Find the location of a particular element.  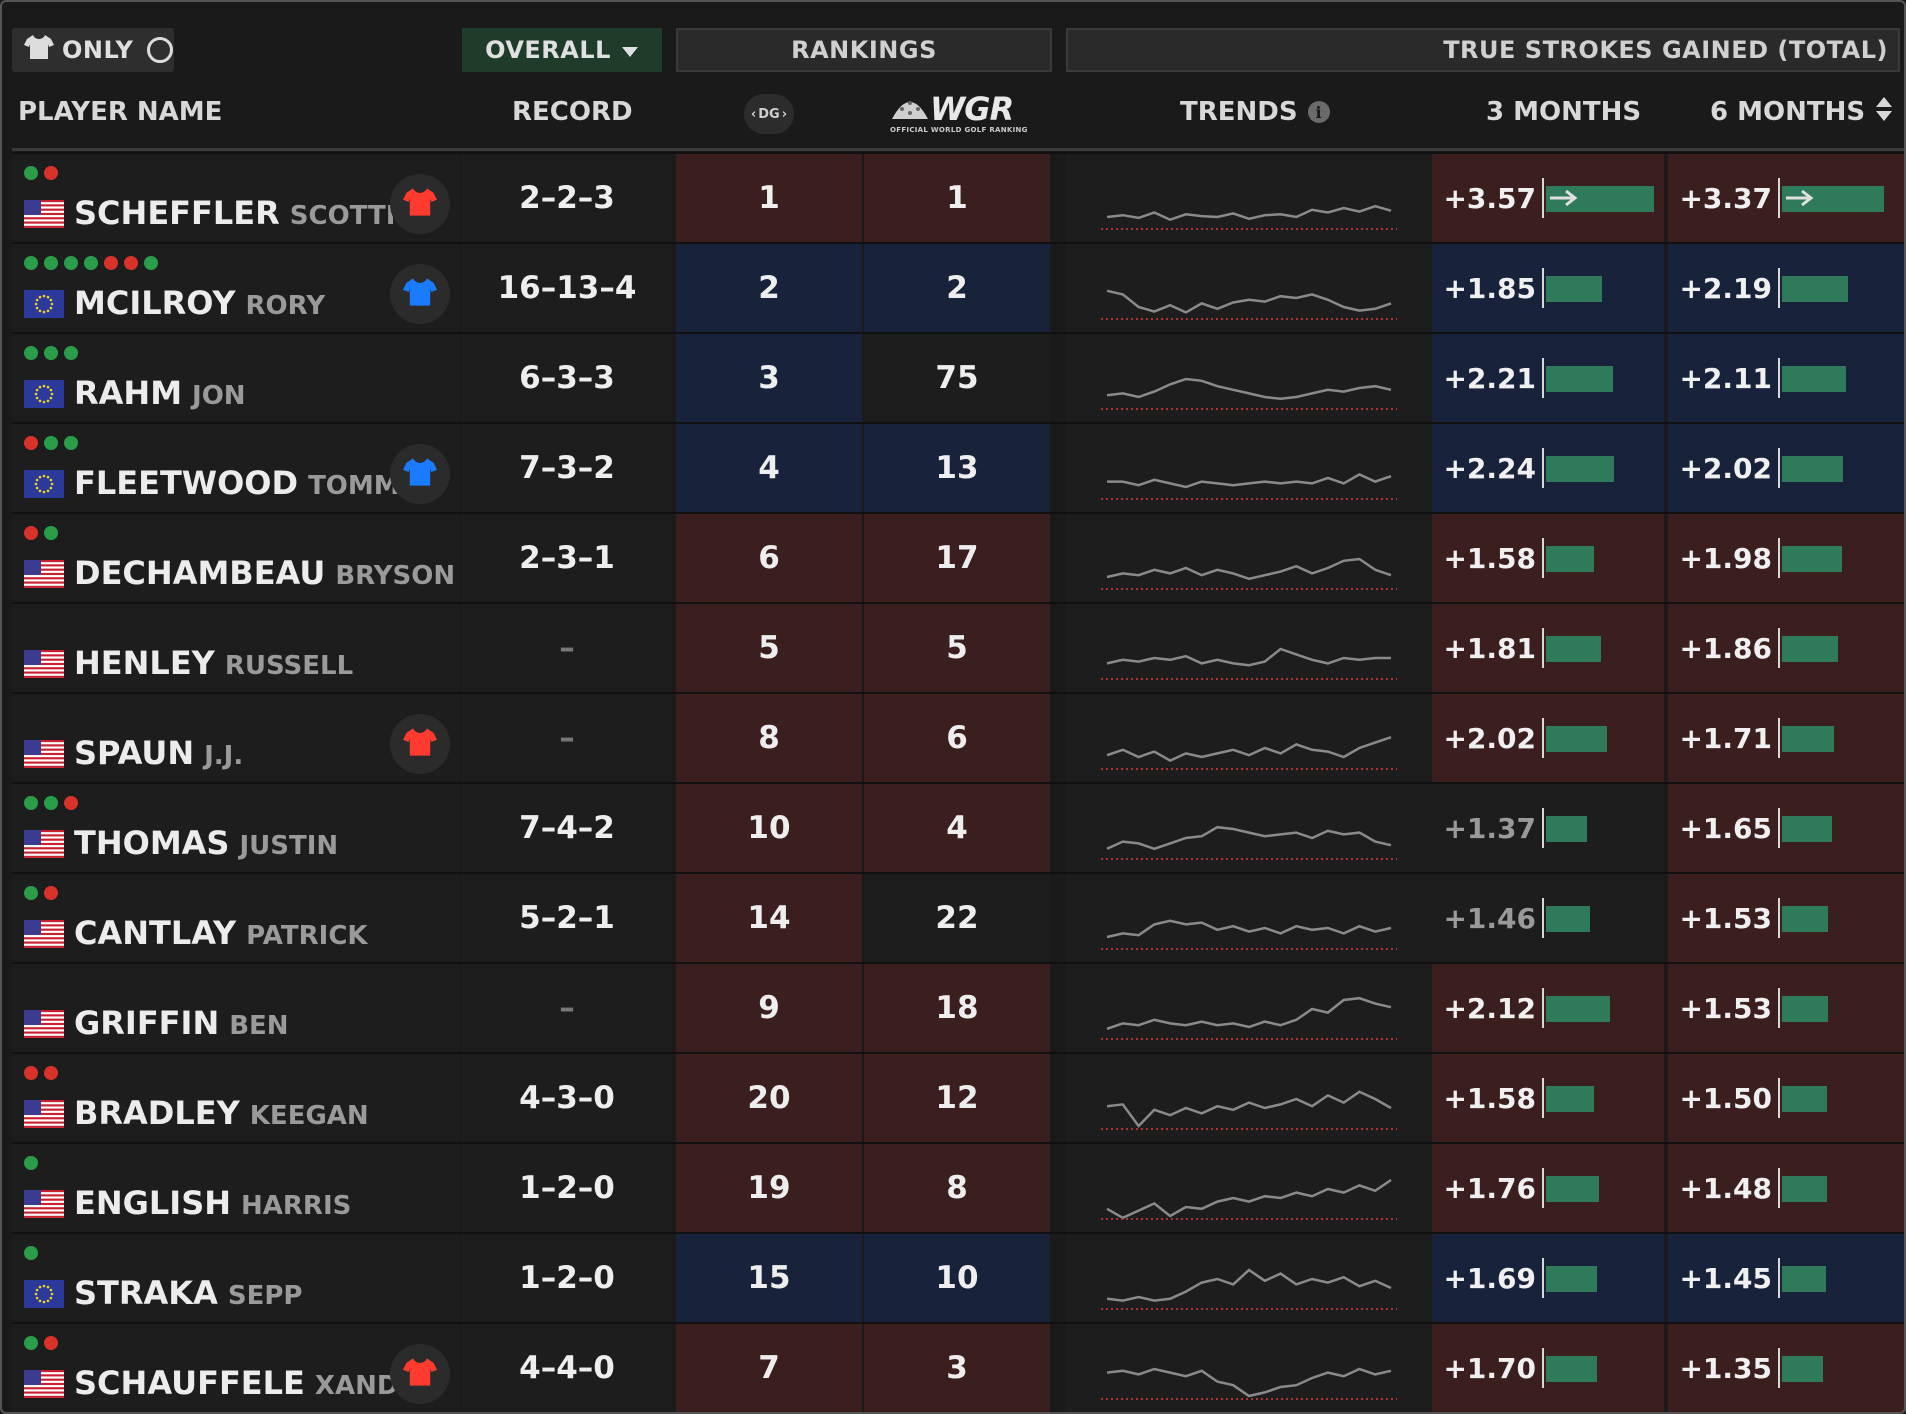

player-first-name: JON is located at coordinates (219, 396).